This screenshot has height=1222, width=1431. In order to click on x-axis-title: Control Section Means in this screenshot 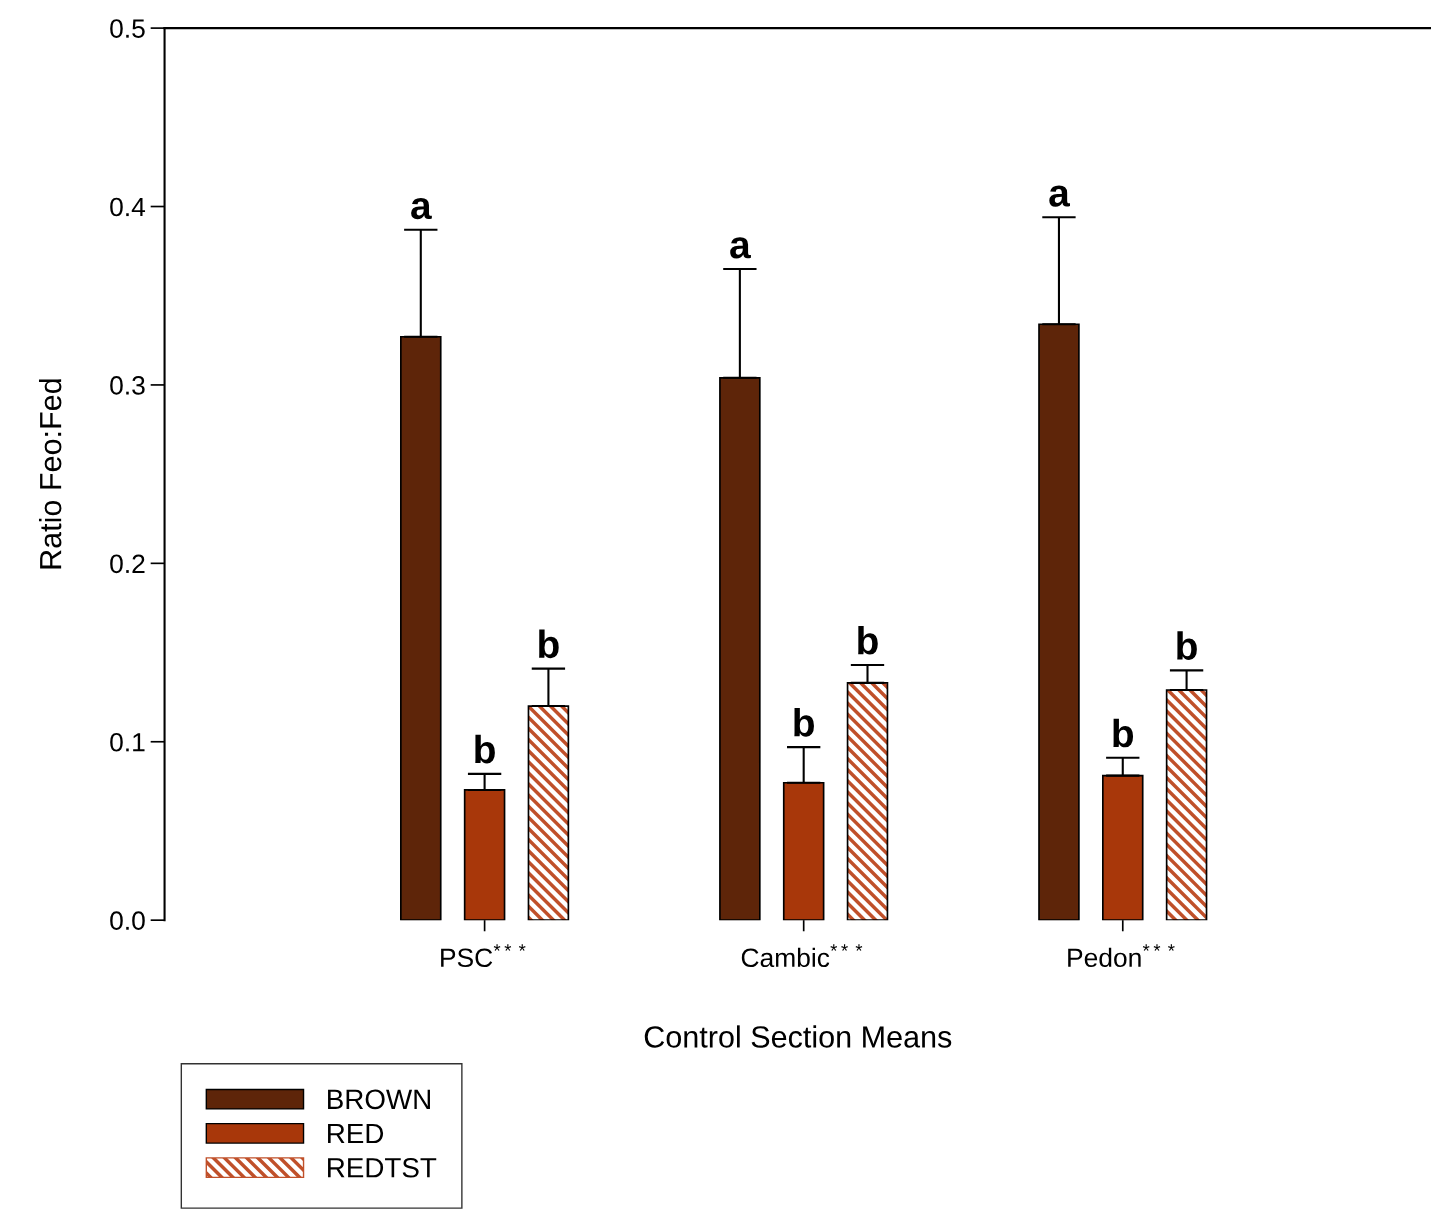, I will do `click(798, 1036)`.